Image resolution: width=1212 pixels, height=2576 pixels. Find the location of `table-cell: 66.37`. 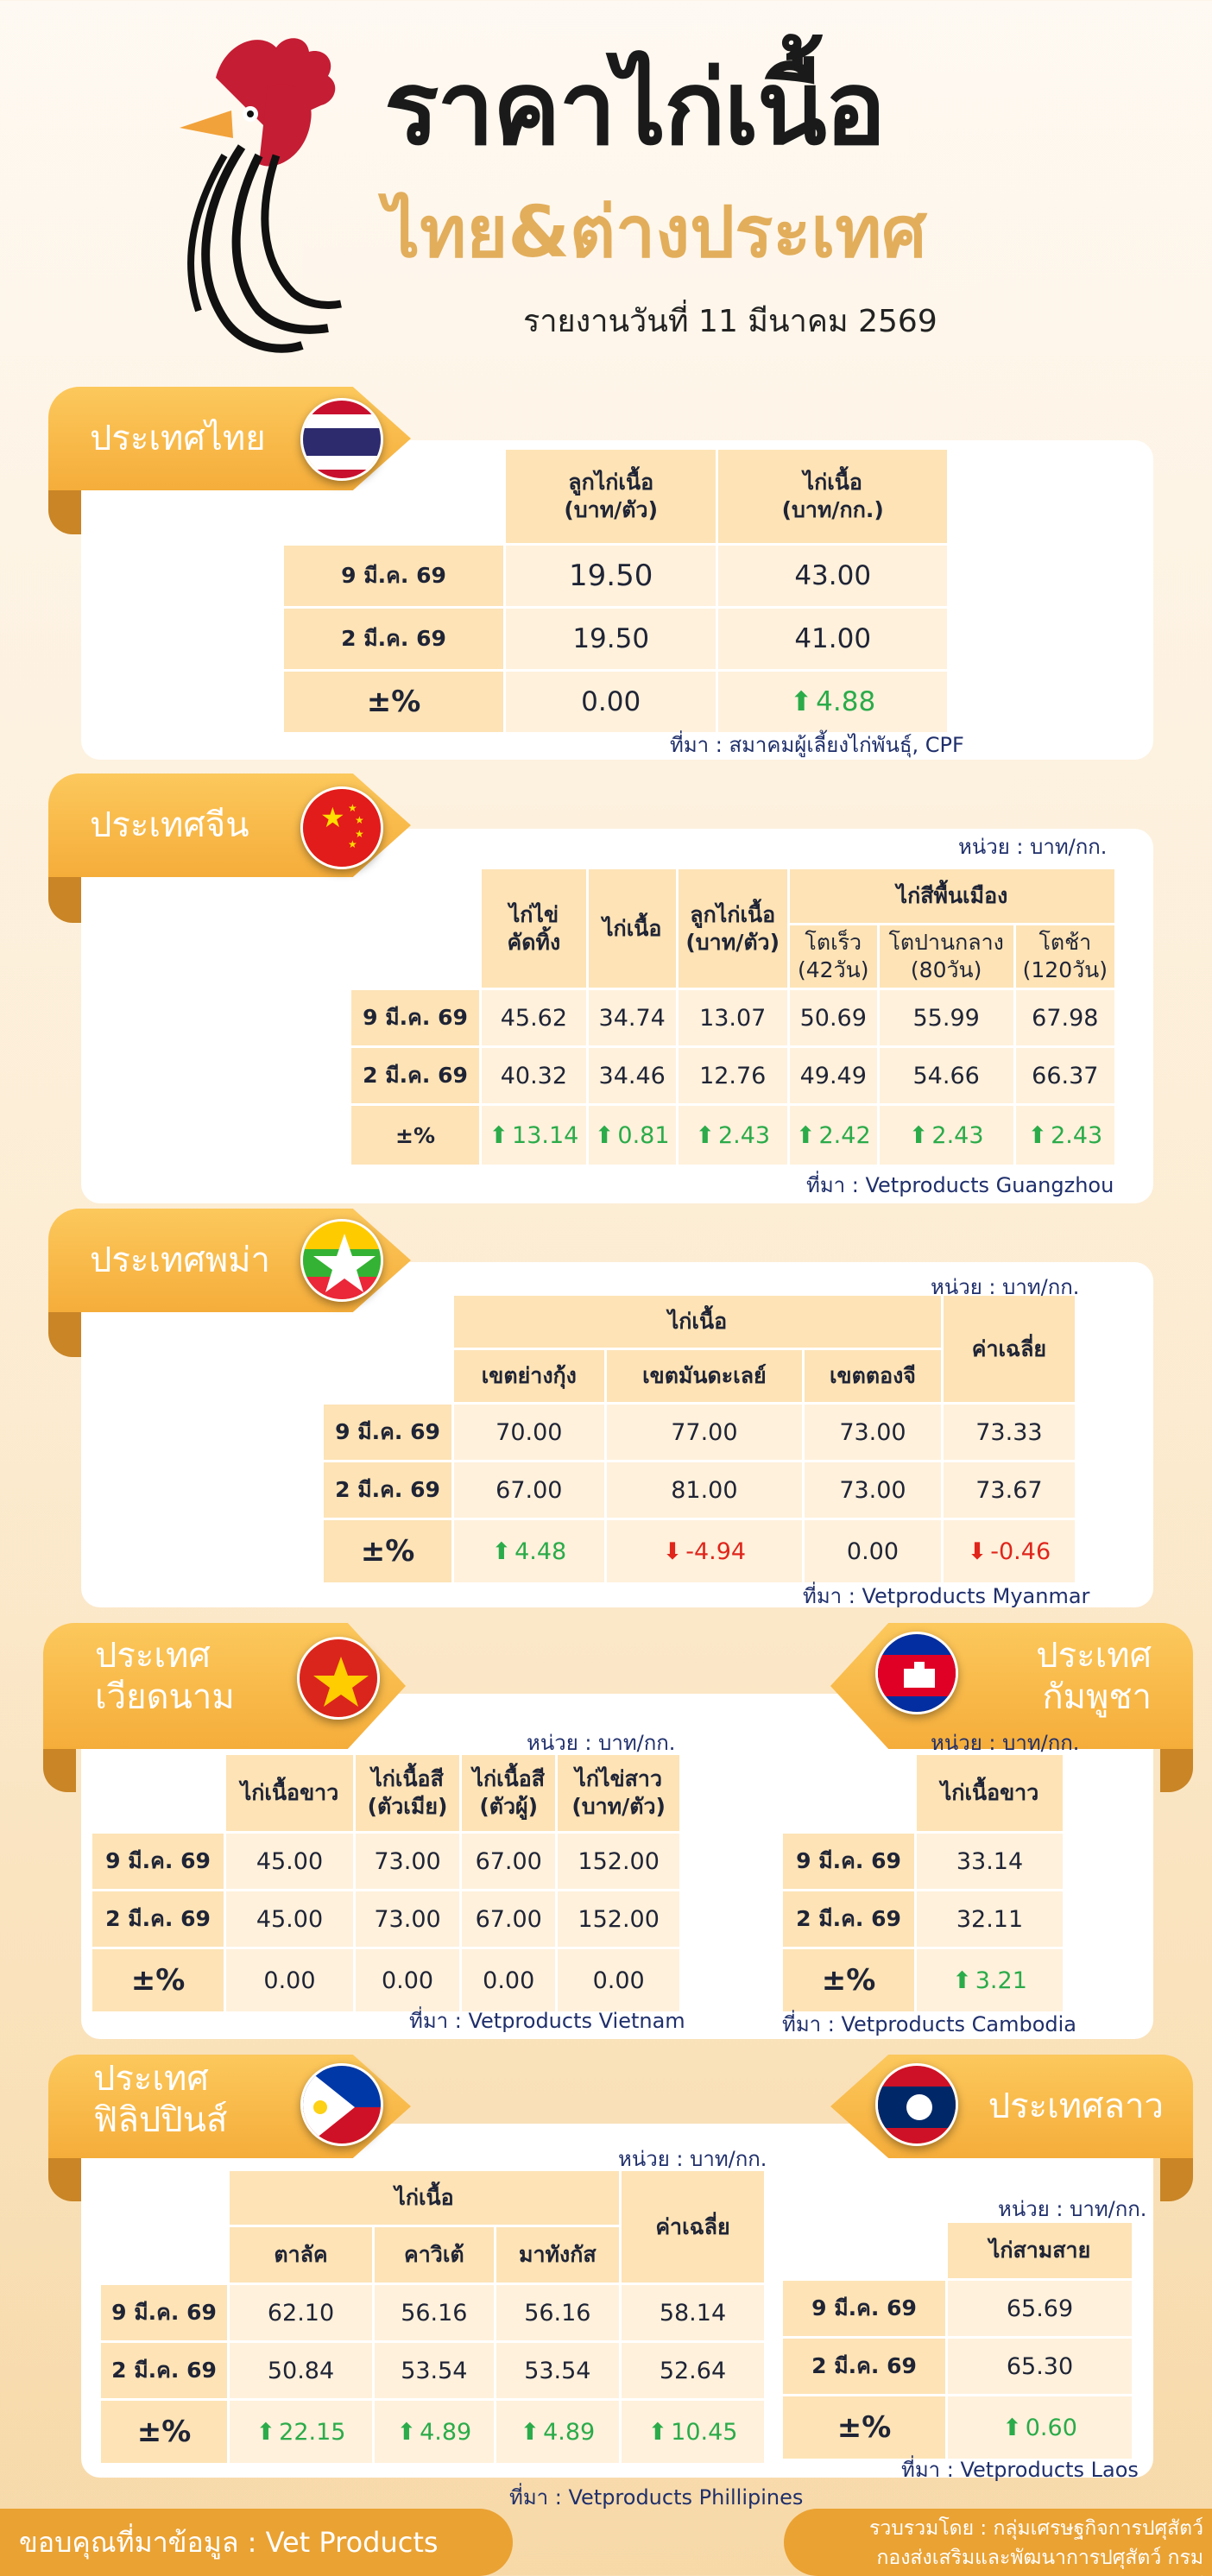

table-cell: 66.37 is located at coordinates (1064, 1075).